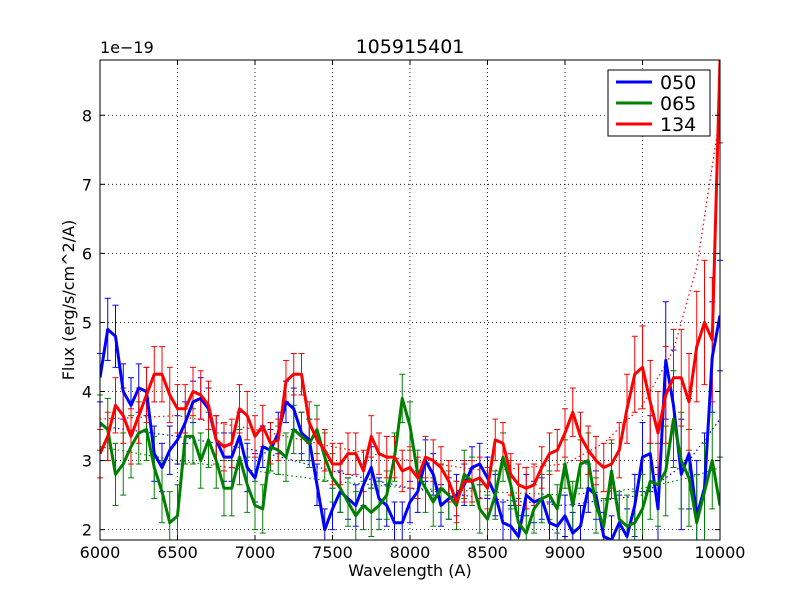 Image resolution: width=800 pixels, height=600 pixels. I want to click on y-tick-label: 2, so click(87, 530).